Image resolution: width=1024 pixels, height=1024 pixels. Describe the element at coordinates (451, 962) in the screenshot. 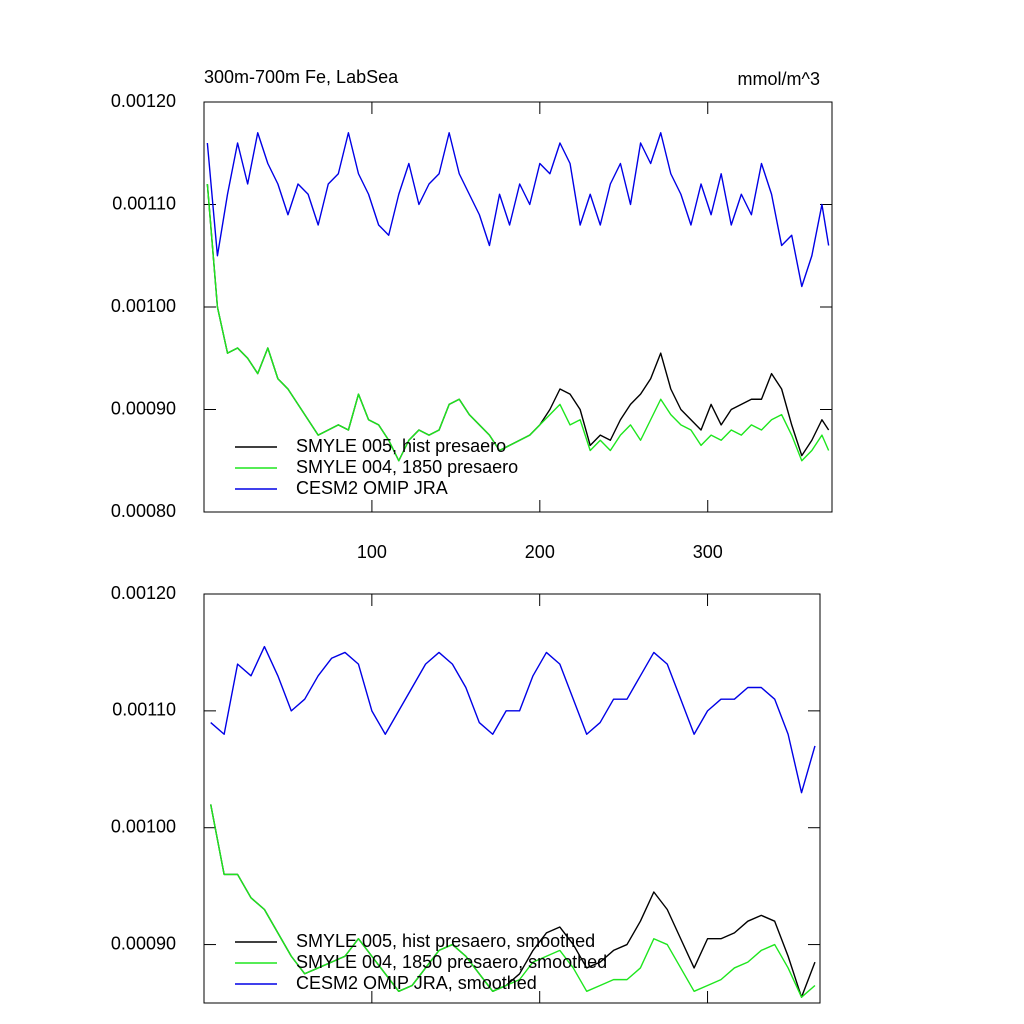

I see `legend-label: SMYLE 004, 1850 presaero, smoothed` at that location.